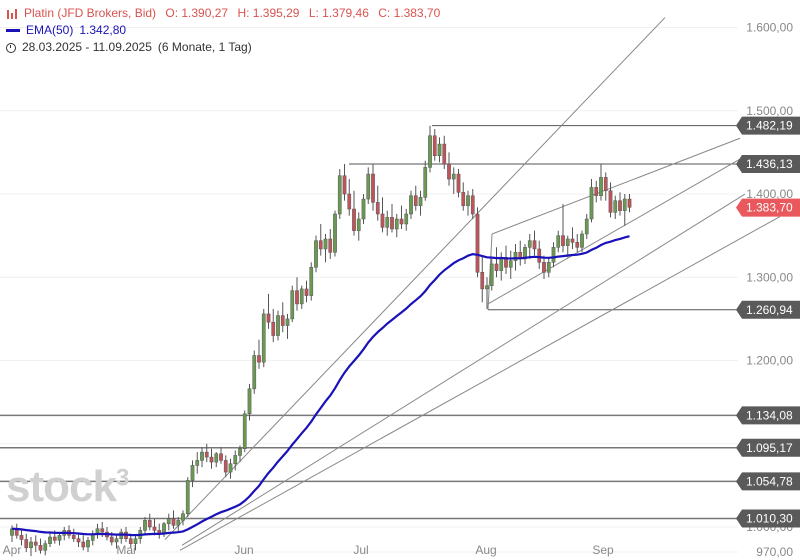  Describe the element at coordinates (243, 550) in the screenshot. I see `x-tick-label: Jun` at that location.